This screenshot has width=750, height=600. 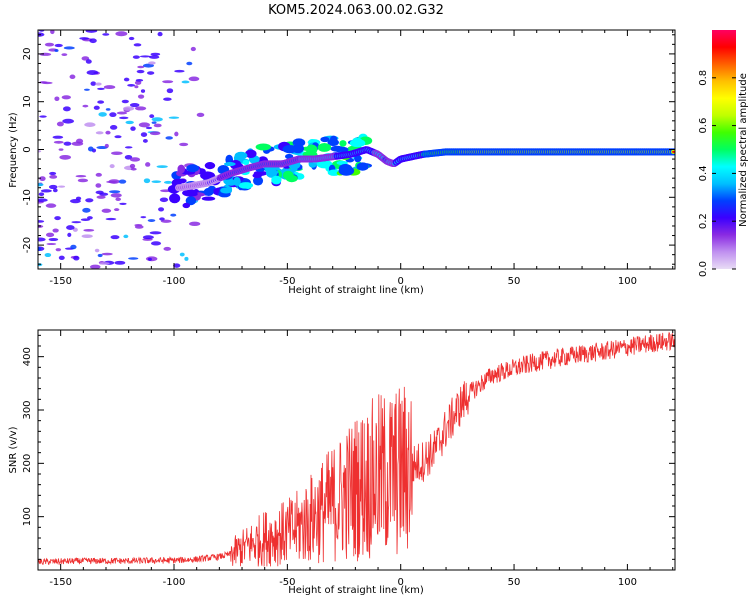 What do you see at coordinates (27, 356) in the screenshot?
I see `snr-y-tick-label: 400` at bounding box center [27, 356].